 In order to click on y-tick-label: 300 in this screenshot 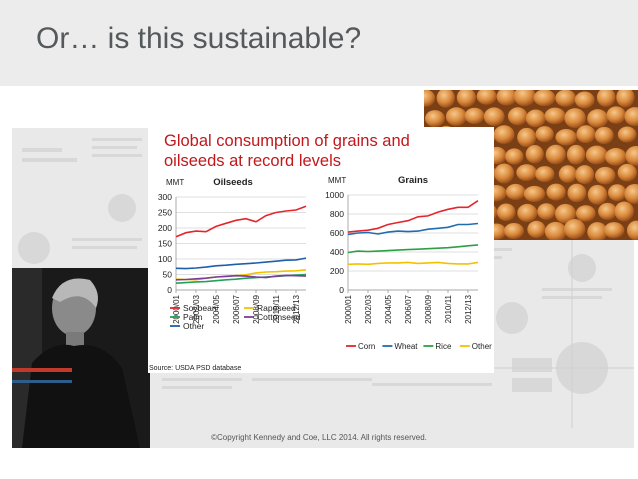, I will do `click(165, 197)`.